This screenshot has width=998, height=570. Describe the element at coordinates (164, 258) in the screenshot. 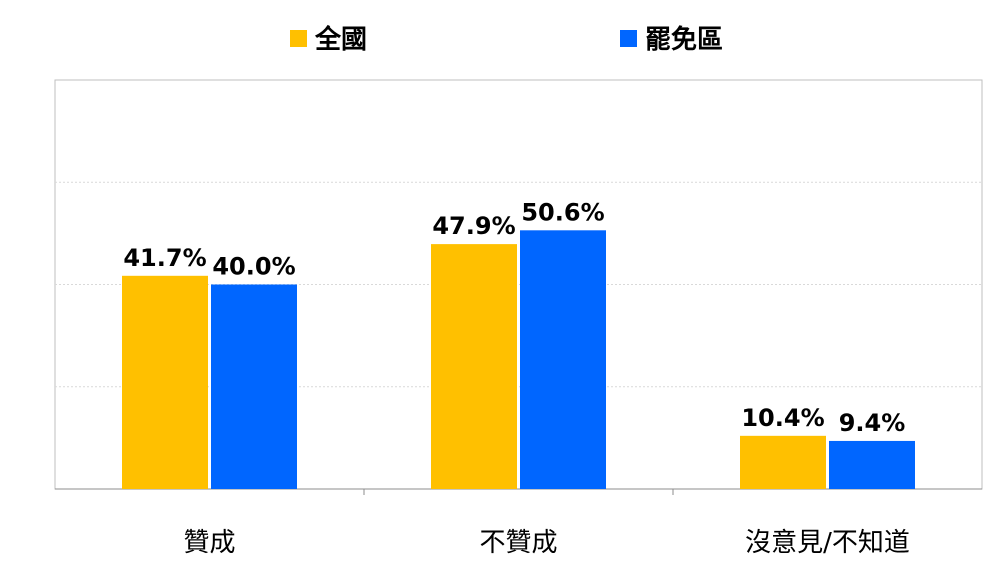

I see `data-label-0-0: 41.7%` at that location.